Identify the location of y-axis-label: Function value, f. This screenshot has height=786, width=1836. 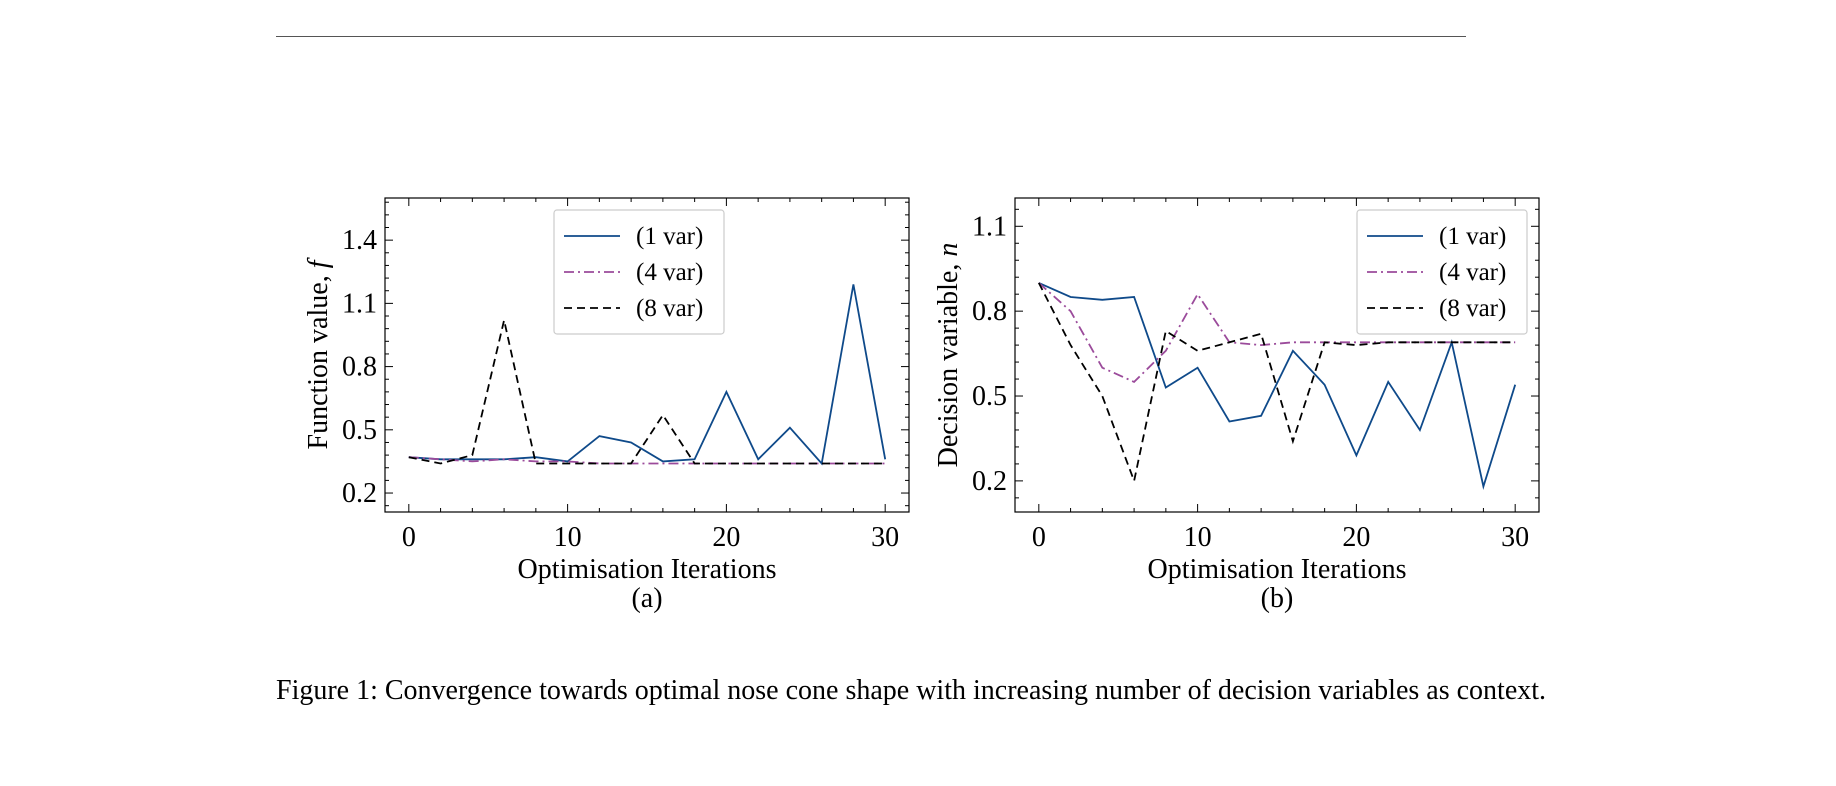
(318, 353).